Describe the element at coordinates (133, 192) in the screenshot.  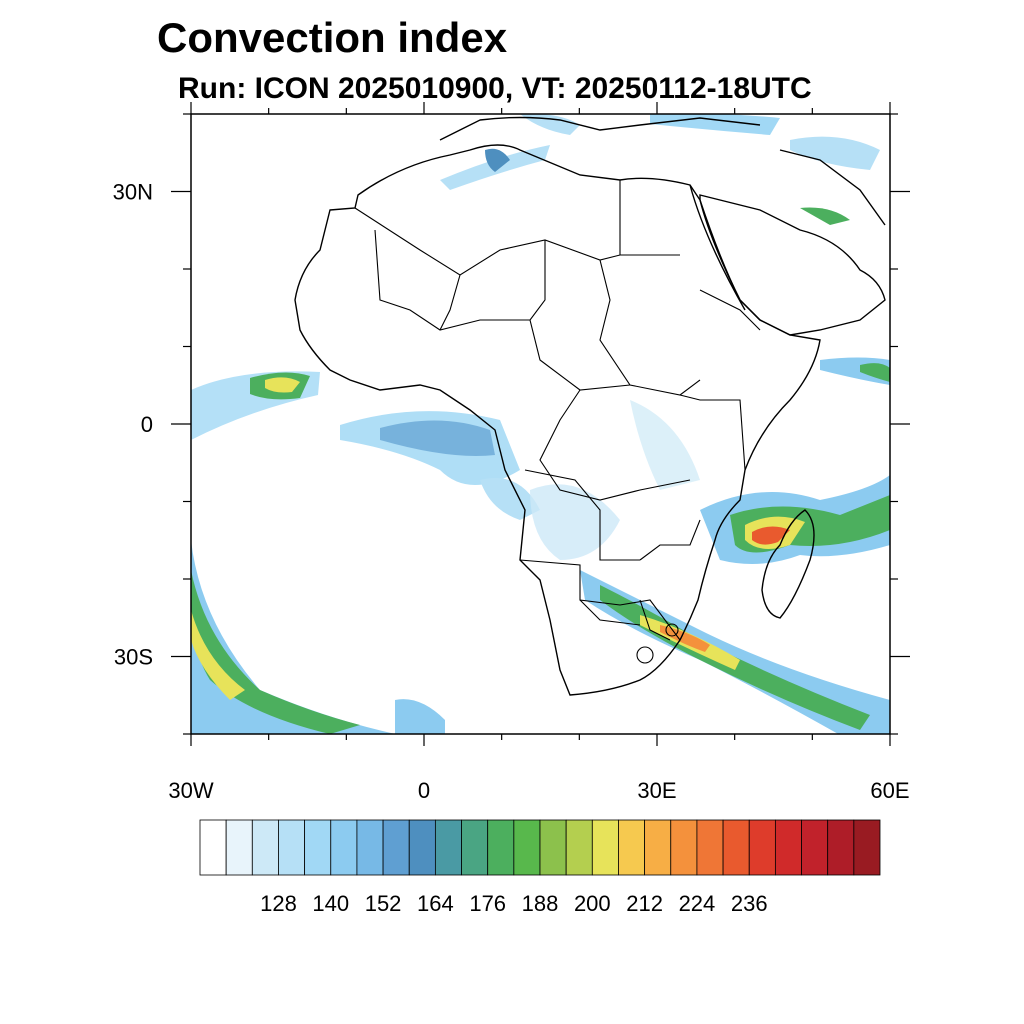
I see `y-tick-label: 30N` at that location.